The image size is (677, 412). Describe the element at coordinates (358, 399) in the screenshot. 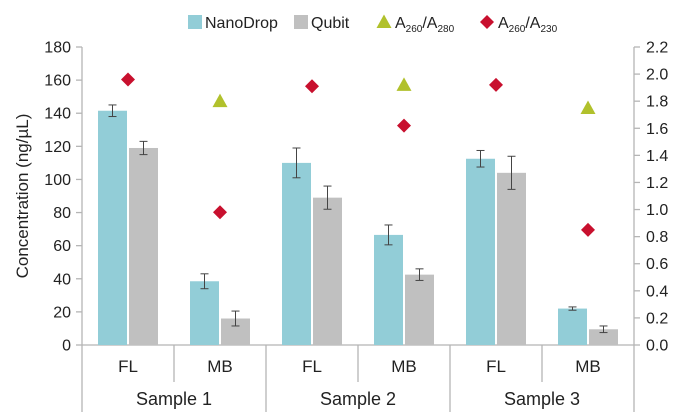

I see `group-label: Sample 2` at that location.